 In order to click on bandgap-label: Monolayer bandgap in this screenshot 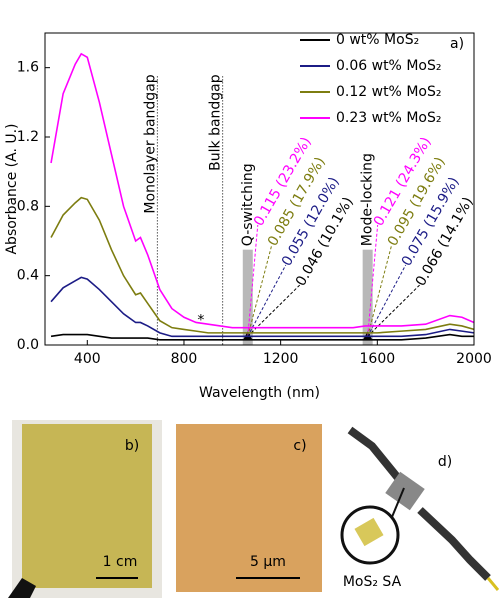, I will do `click(150, 143)`.